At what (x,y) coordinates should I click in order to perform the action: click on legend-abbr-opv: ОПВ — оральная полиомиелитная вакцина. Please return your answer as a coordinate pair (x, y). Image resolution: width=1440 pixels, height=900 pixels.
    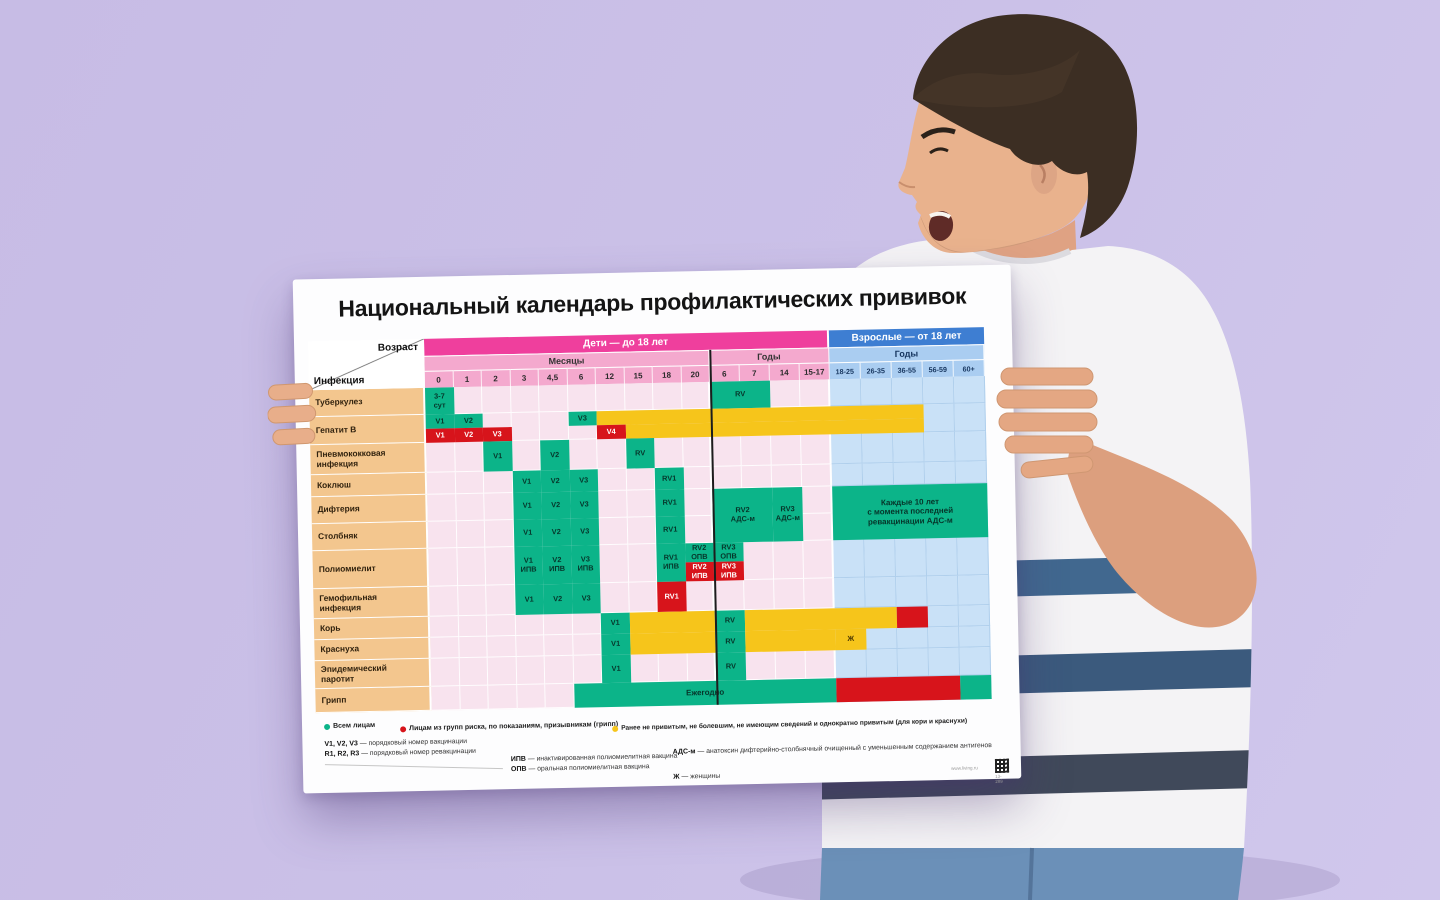
    Looking at the image, I should click on (580, 768).